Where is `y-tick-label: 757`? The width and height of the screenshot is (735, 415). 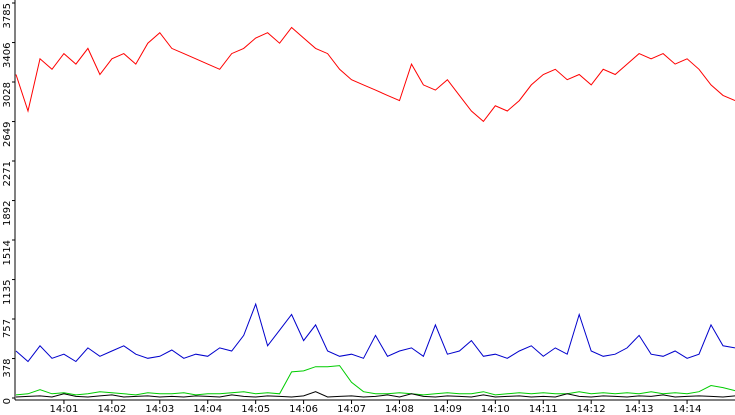
y-tick-label: 757 is located at coordinates (7, 328).